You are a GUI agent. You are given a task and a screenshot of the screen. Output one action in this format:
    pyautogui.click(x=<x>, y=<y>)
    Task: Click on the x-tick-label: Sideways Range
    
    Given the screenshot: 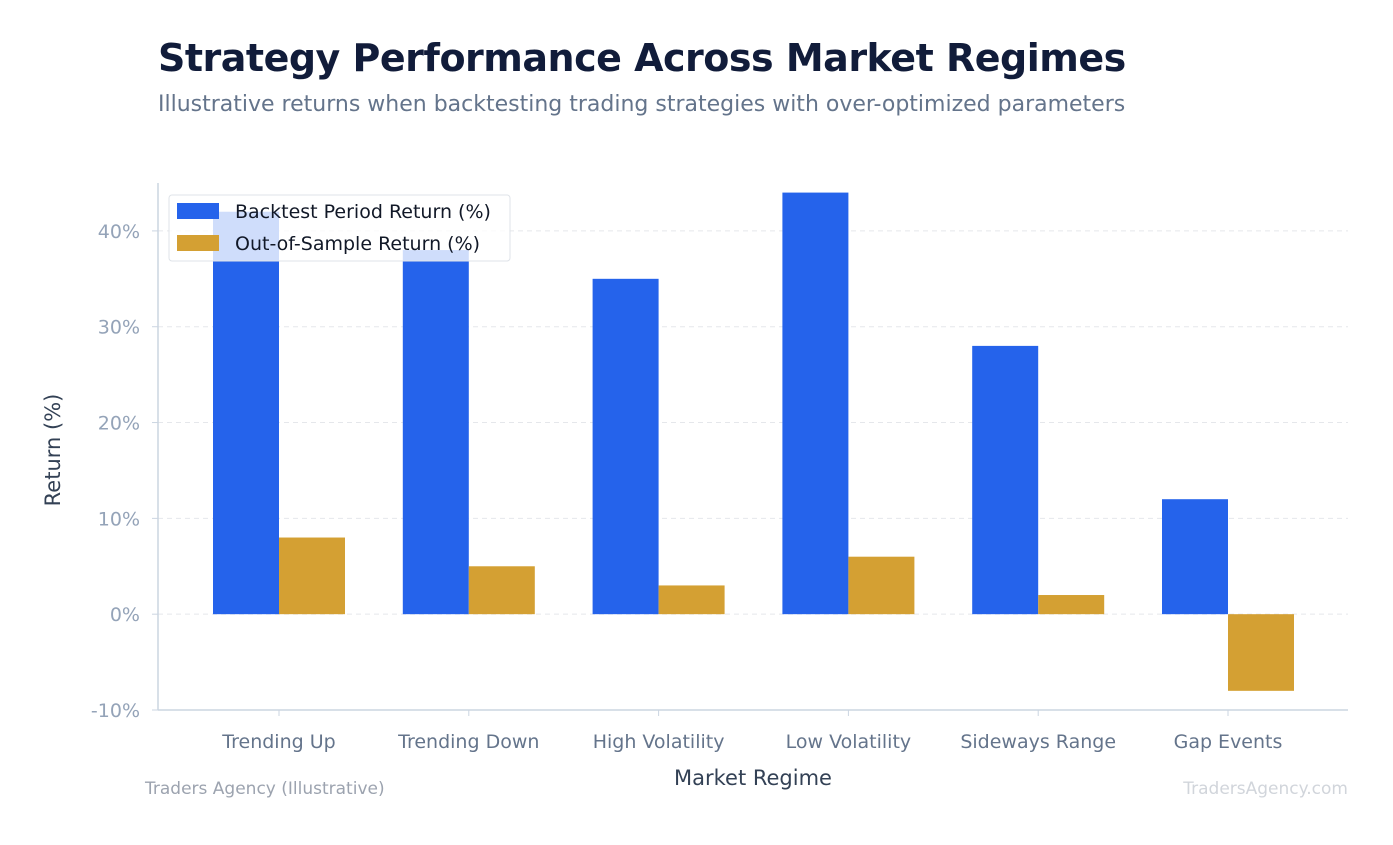 What is the action you would take?
    pyautogui.click(x=1038, y=742)
    